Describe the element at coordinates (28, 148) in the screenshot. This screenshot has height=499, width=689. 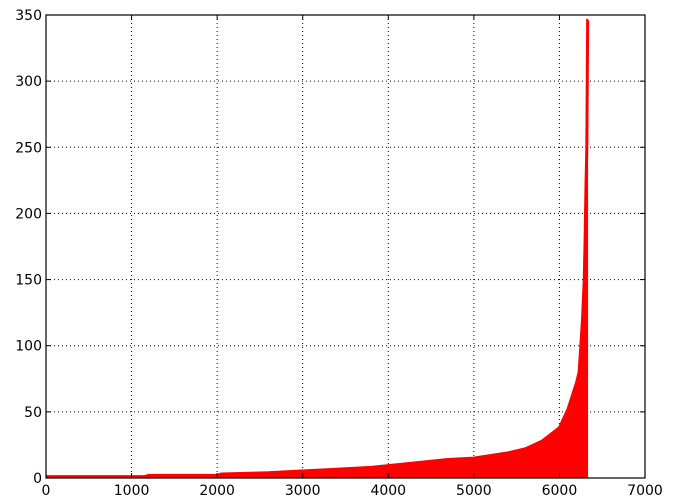
I see `y-tick-label: 250` at that location.